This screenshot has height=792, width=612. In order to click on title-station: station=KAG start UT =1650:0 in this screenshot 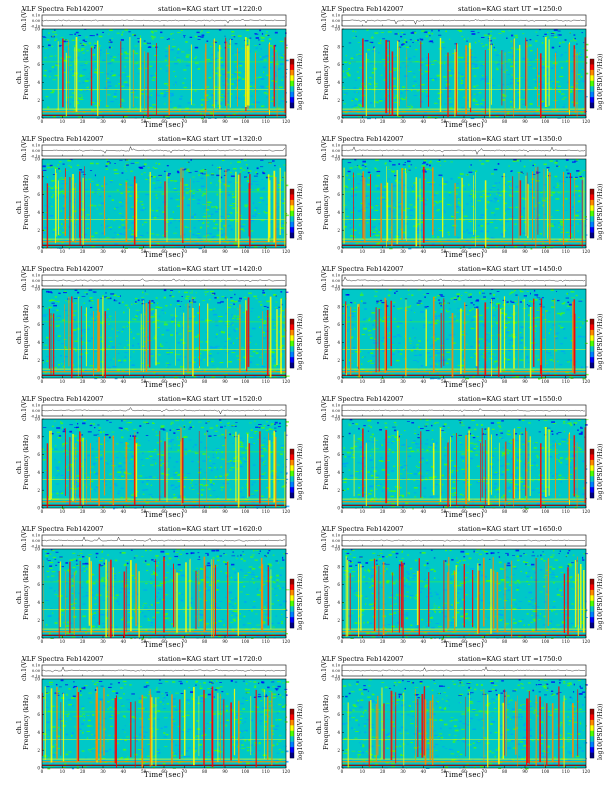, I will do `click(510, 529)`.